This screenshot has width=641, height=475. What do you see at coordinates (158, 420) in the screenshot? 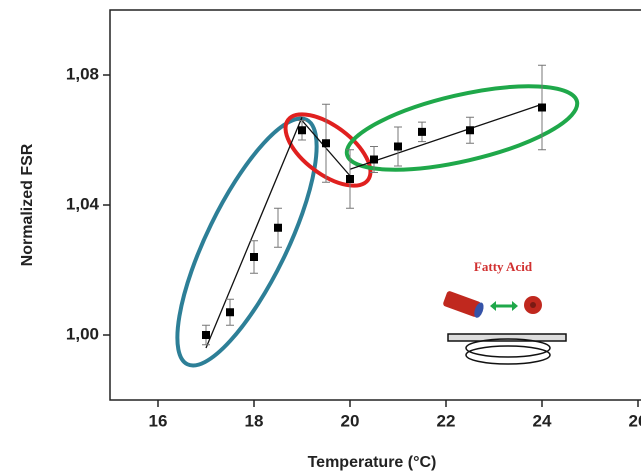
I see `x-tick-label: 16` at bounding box center [158, 420].